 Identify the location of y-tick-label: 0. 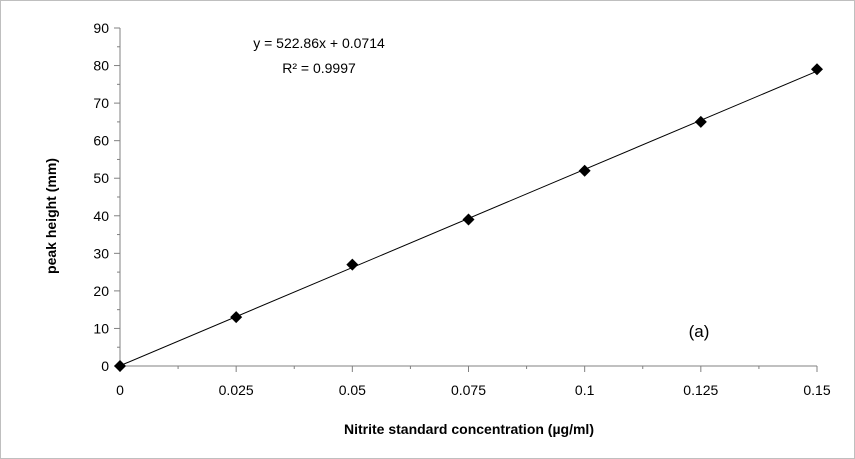
(105, 366).